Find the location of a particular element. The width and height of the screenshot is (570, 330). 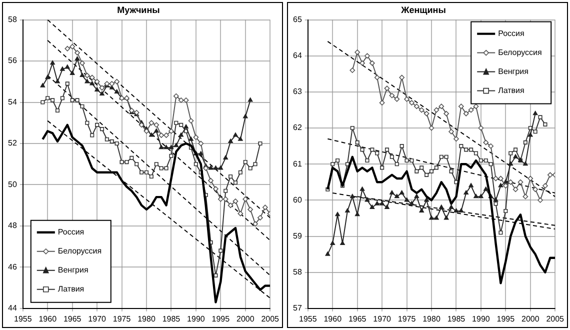

y-tick-label: 50 is located at coordinates (13, 184).